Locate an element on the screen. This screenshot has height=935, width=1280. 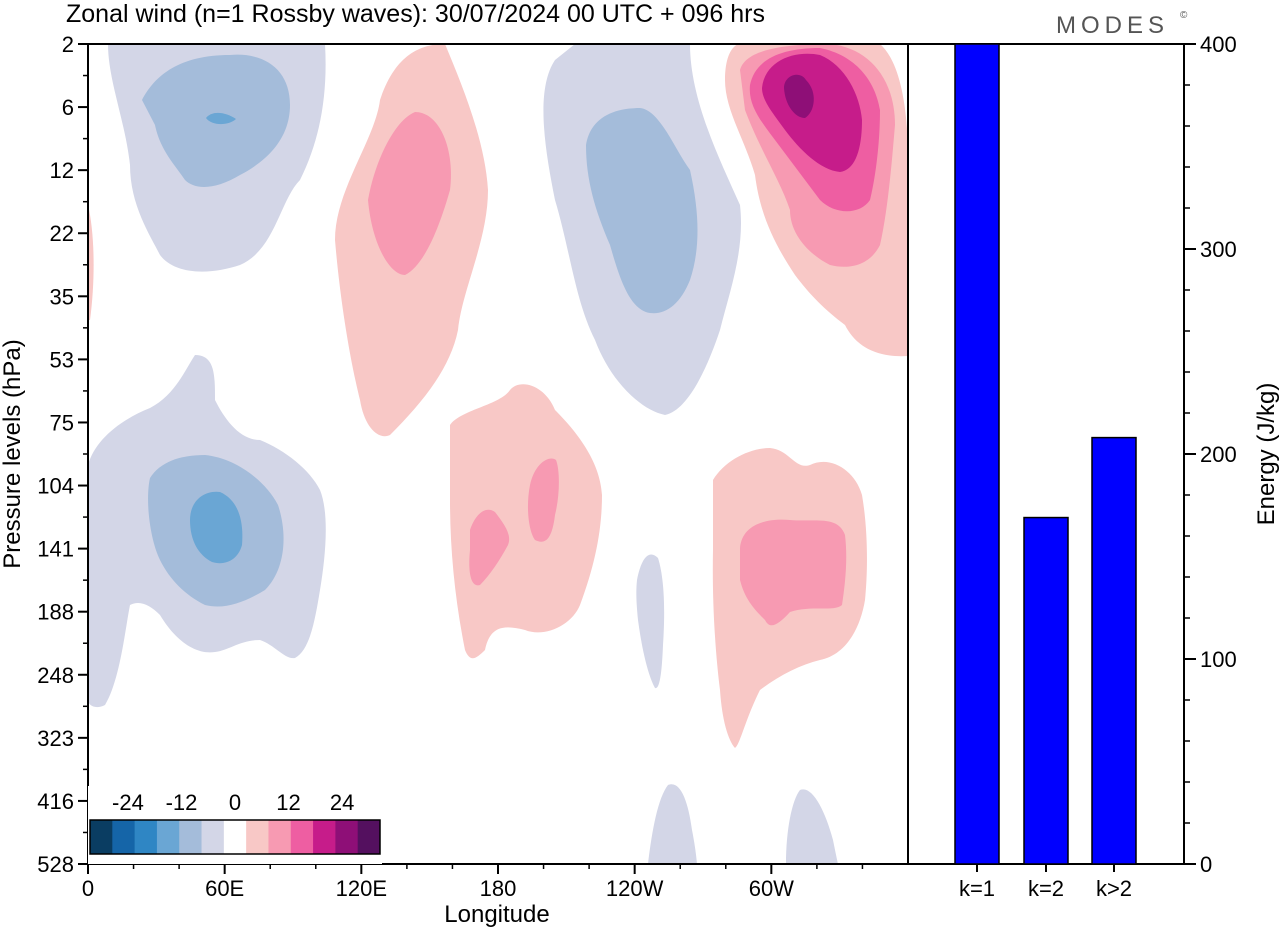
y-tick-label: 104 is located at coordinates (55, 486).